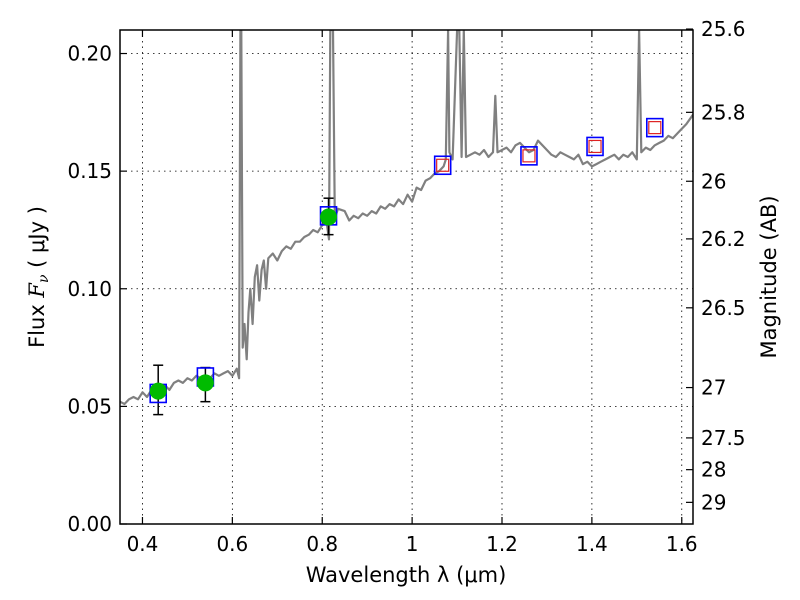  I want to click on y2-tick-label: 25.6, so click(723, 29).